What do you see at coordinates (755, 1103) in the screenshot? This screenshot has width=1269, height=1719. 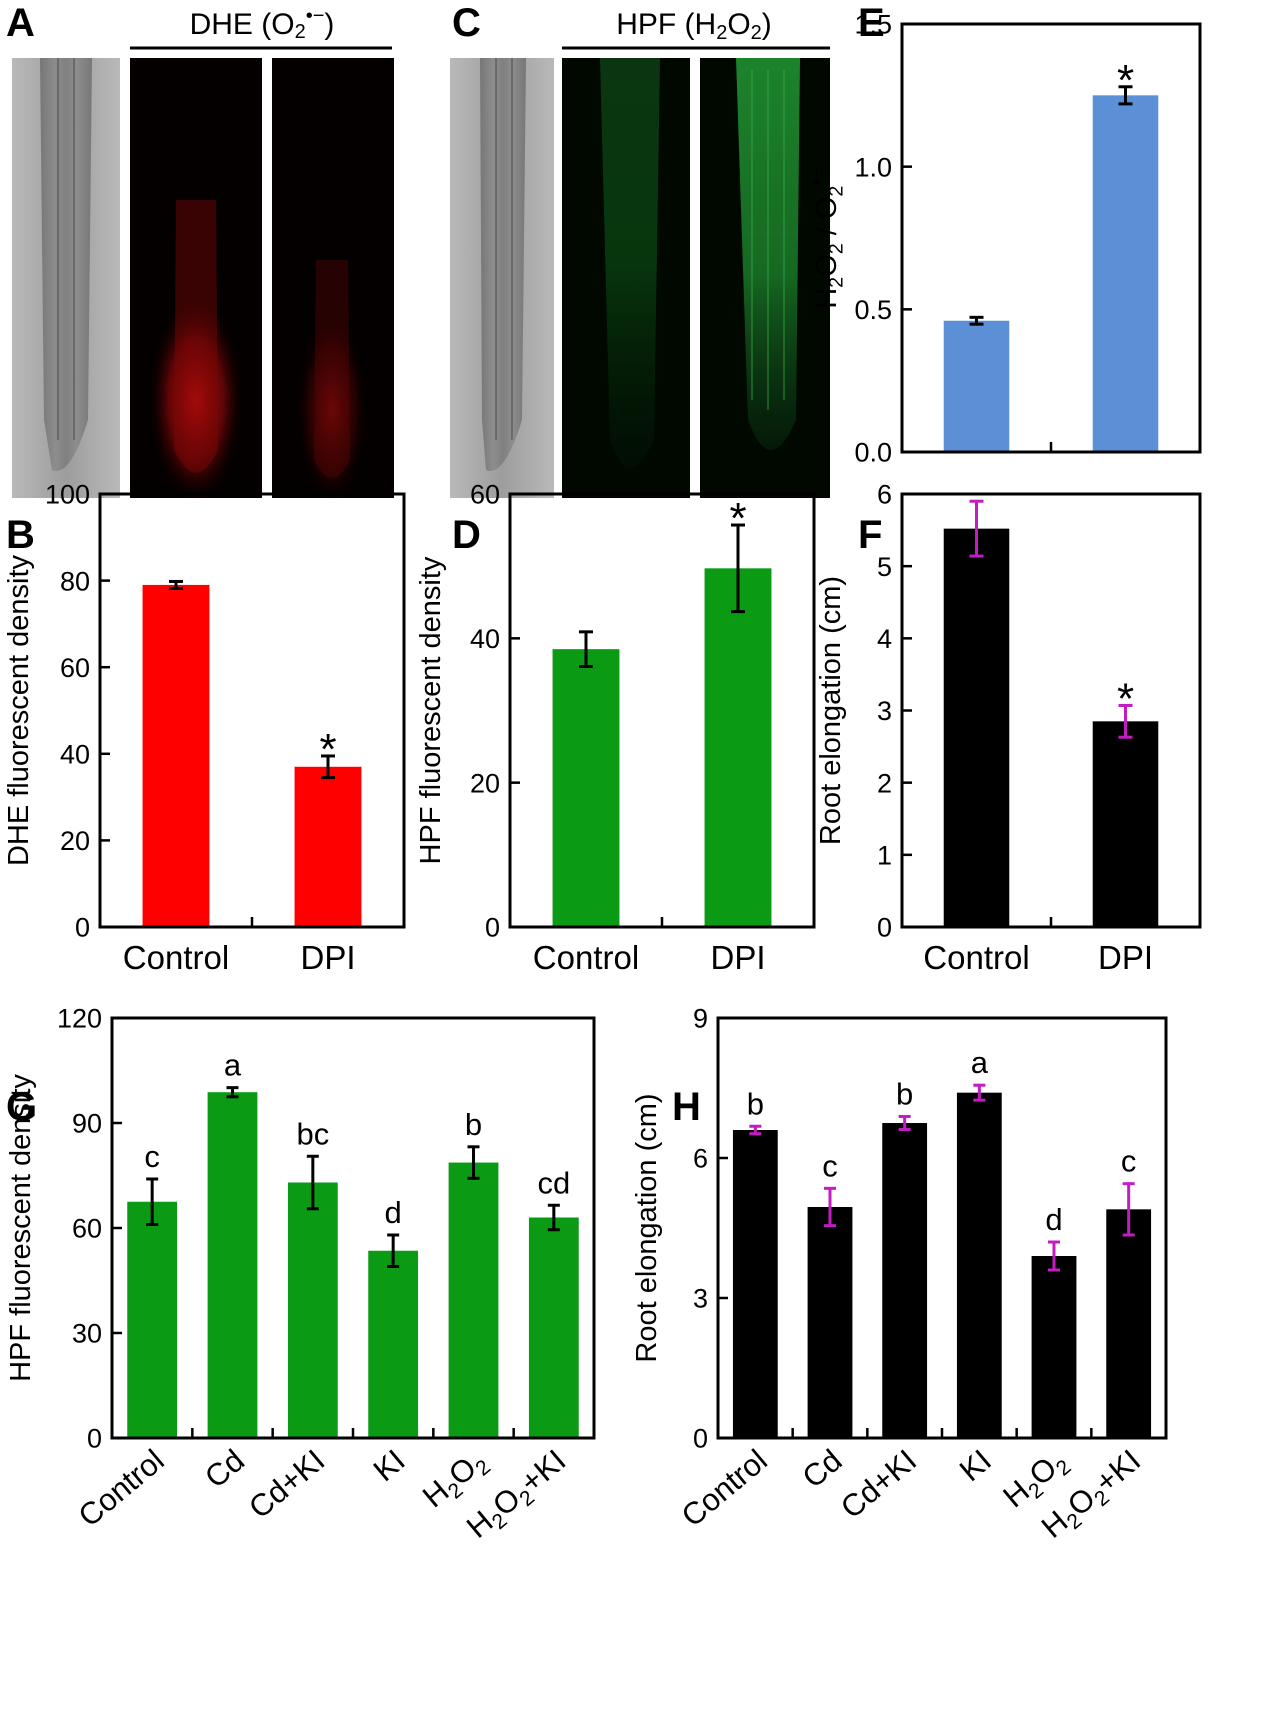 I see `chart-h-annotation: b` at bounding box center [755, 1103].